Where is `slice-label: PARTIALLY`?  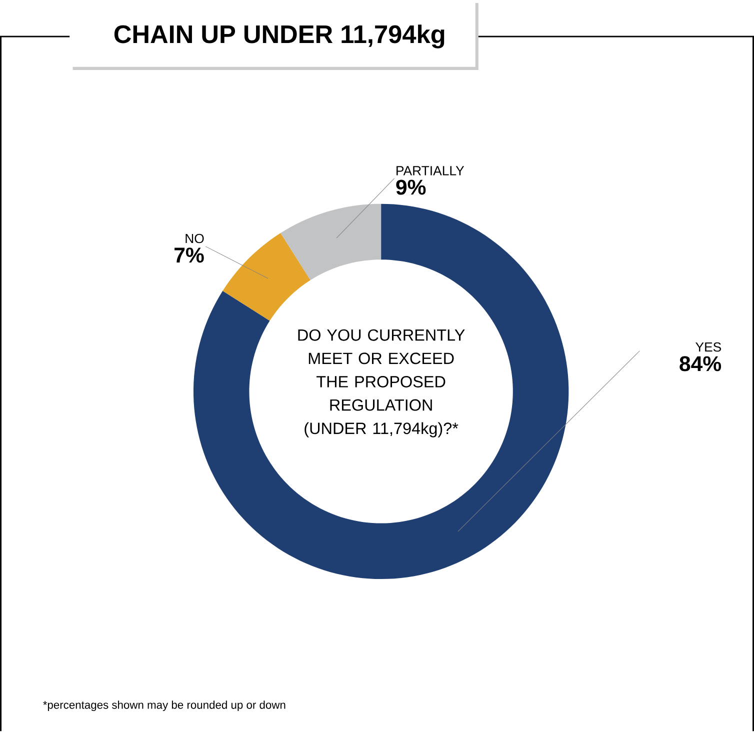 slice-label: PARTIALLY is located at coordinates (430, 171).